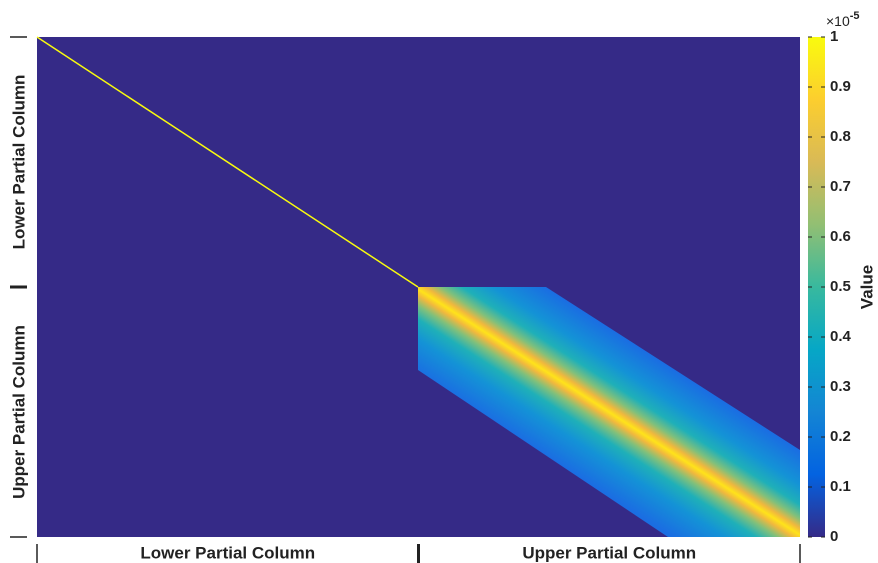  What do you see at coordinates (816, 287) in the screenshot?
I see `colorbar` at bounding box center [816, 287].